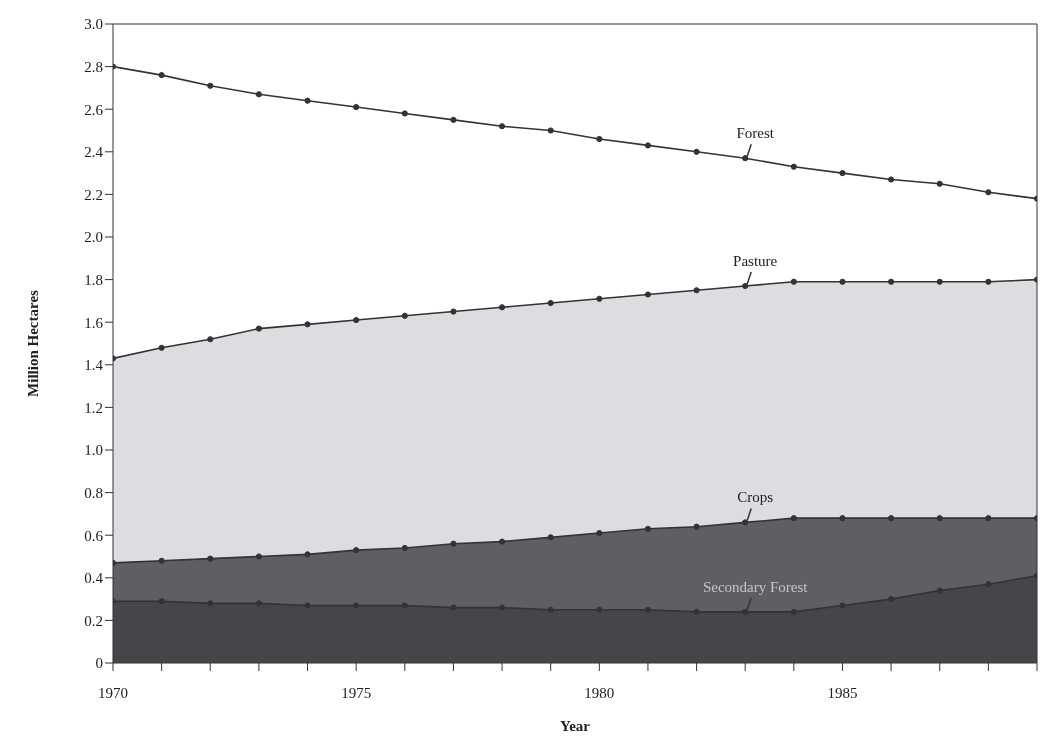 This screenshot has height=749, width=1055. I want to click on x-axis-title: Year, so click(575, 726).